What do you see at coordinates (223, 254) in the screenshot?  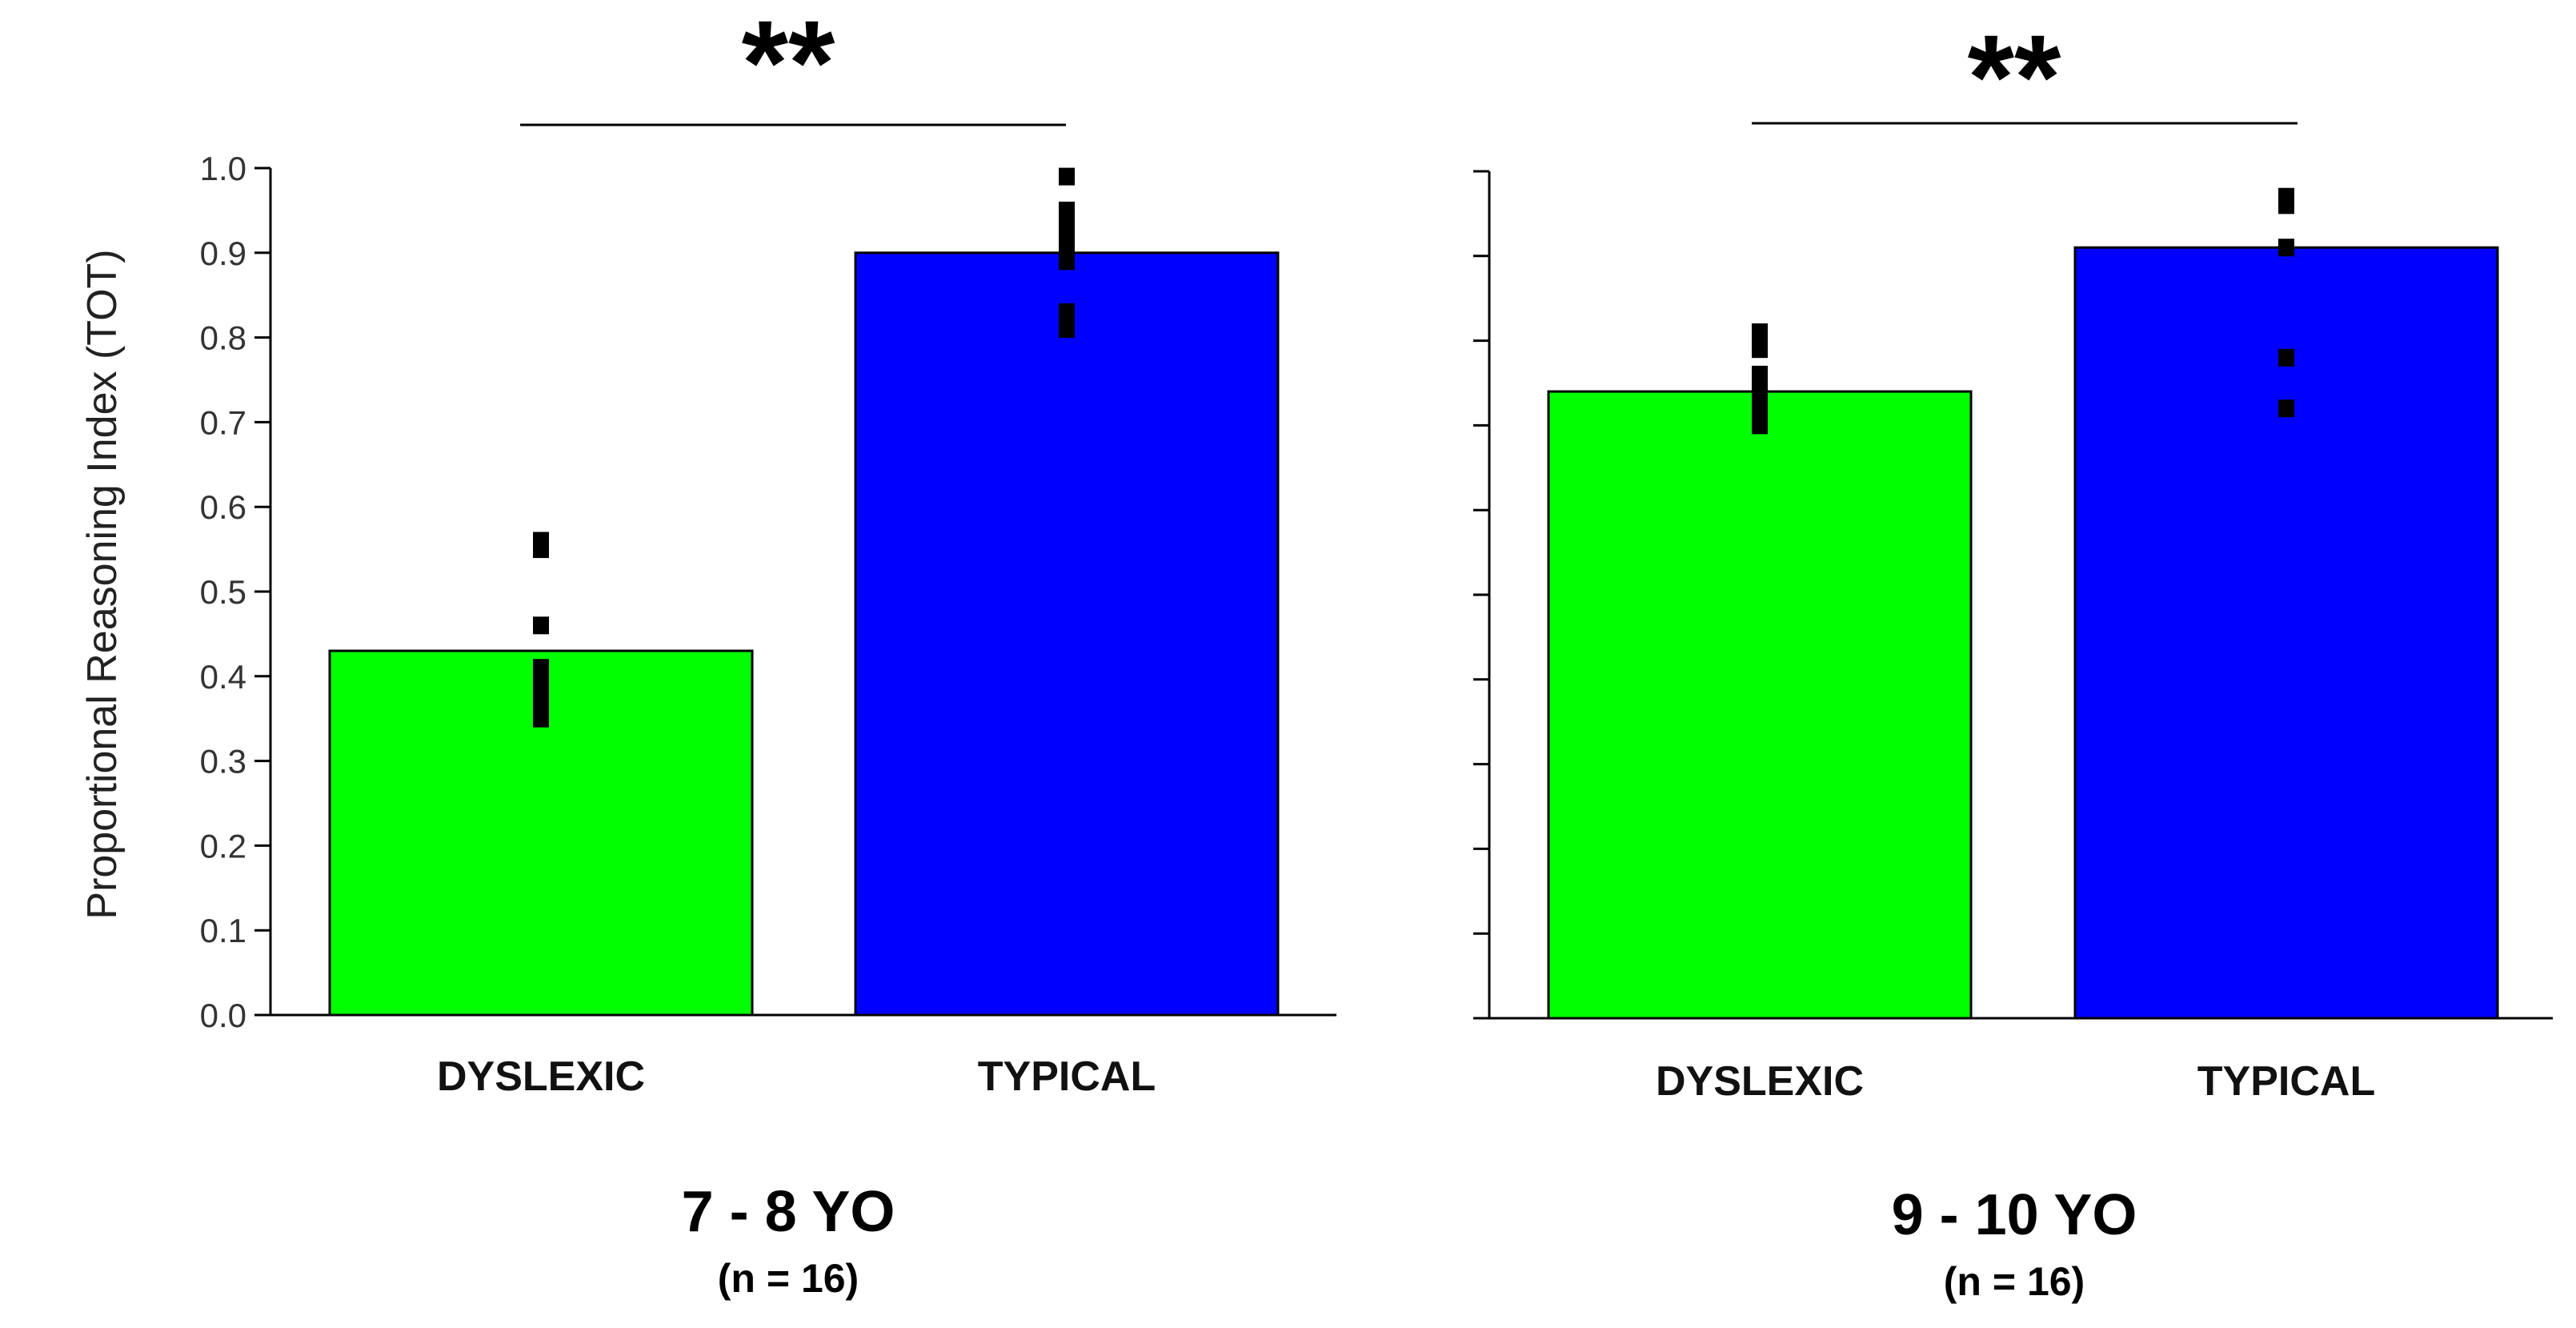 I see `y-tick-label: 0.9` at bounding box center [223, 254].